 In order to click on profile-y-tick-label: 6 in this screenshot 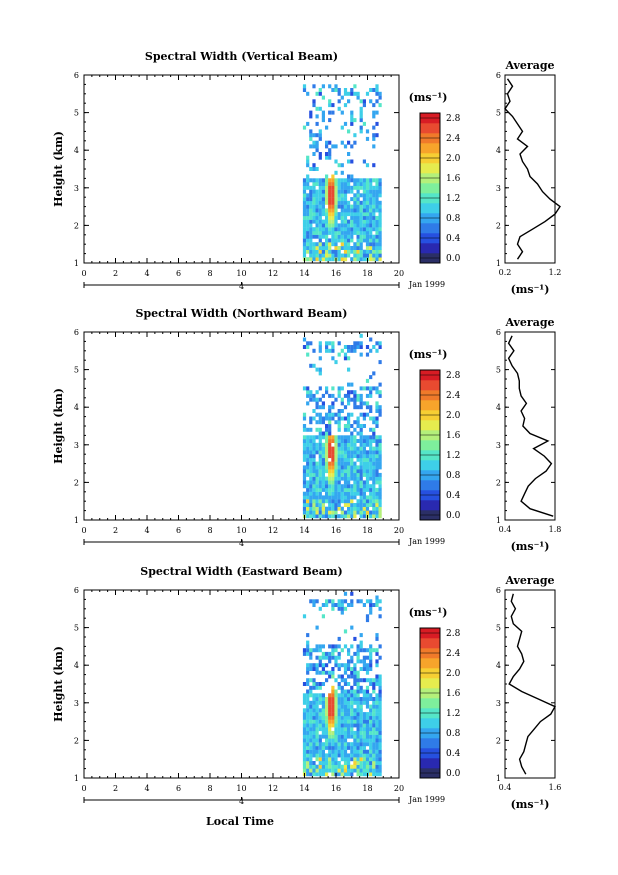, I will do `click(498, 590)`.